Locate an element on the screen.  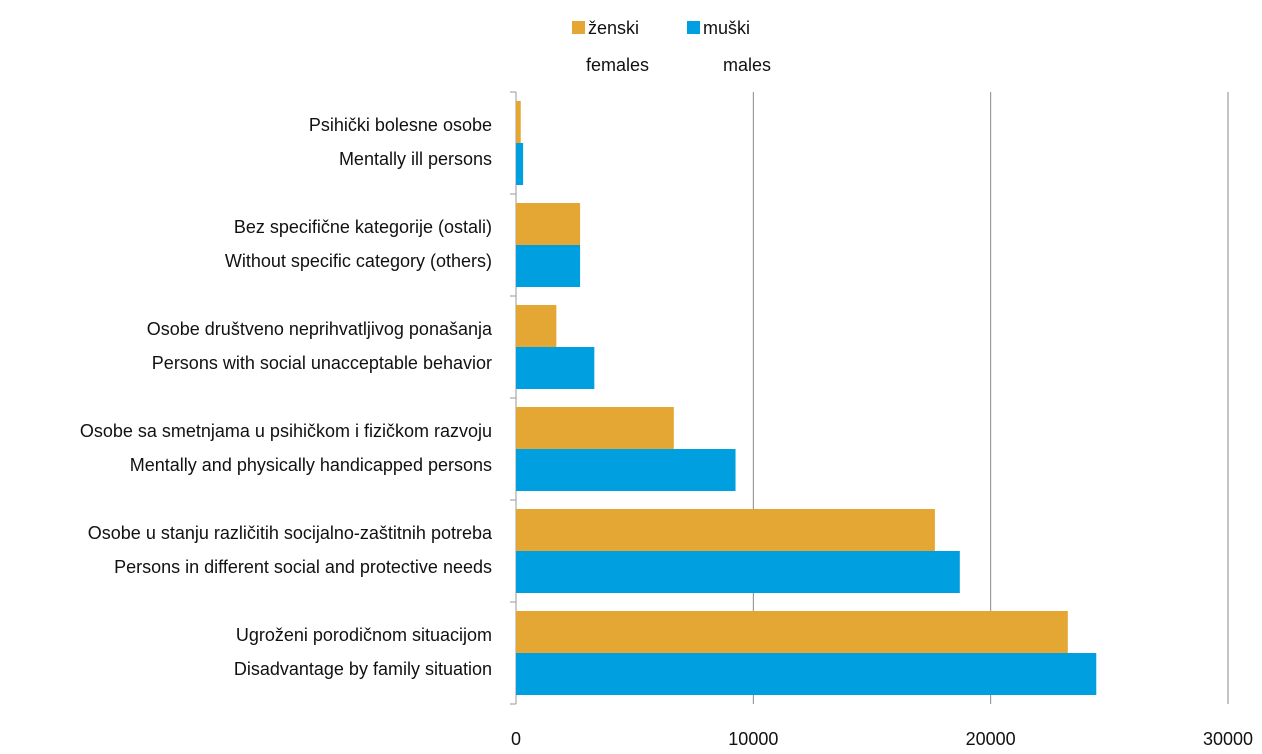
category-label: Without specific category (others) is located at coordinates (358, 261).